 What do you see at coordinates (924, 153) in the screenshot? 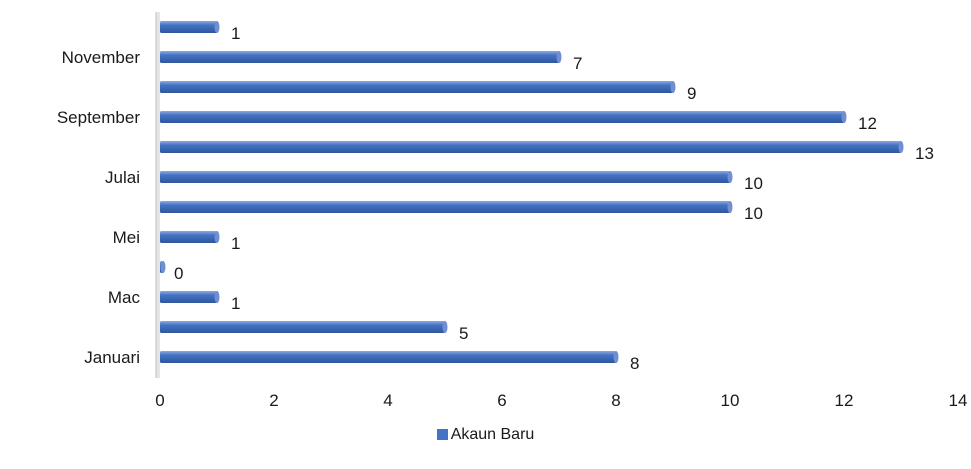
I see `data-label: 13` at bounding box center [924, 153].